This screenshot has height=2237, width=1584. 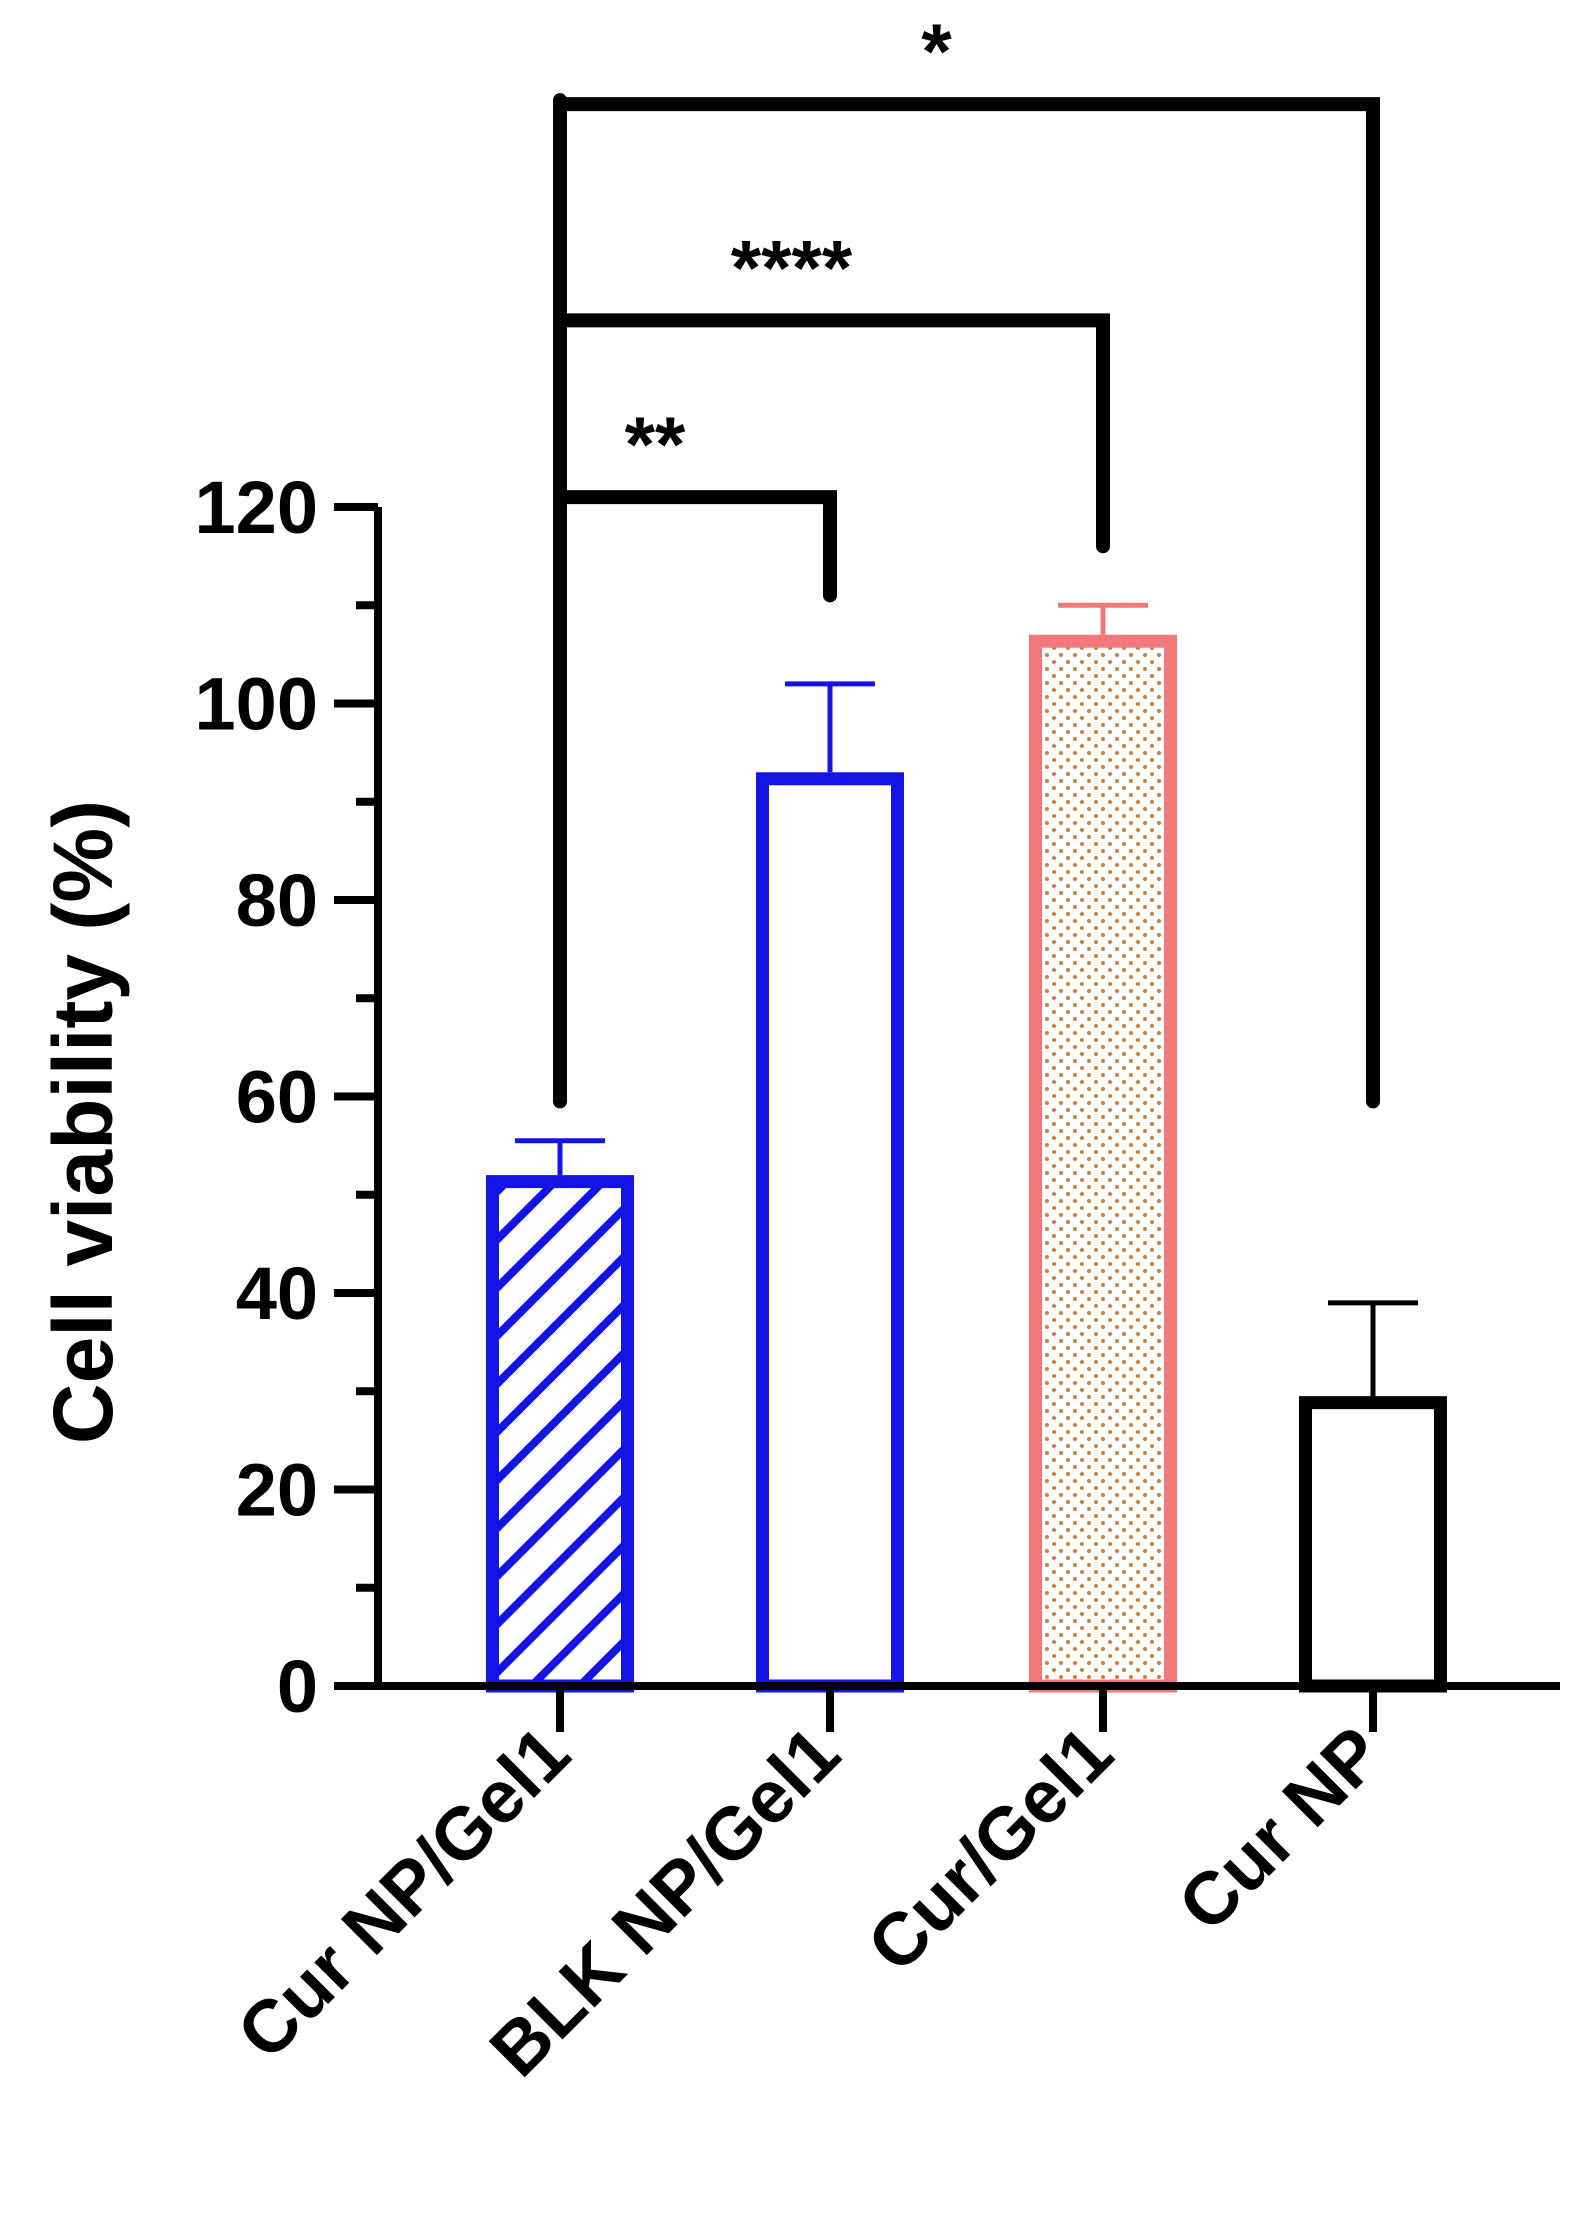 I want to click on y-tick-label: 0, so click(x=297, y=1686).